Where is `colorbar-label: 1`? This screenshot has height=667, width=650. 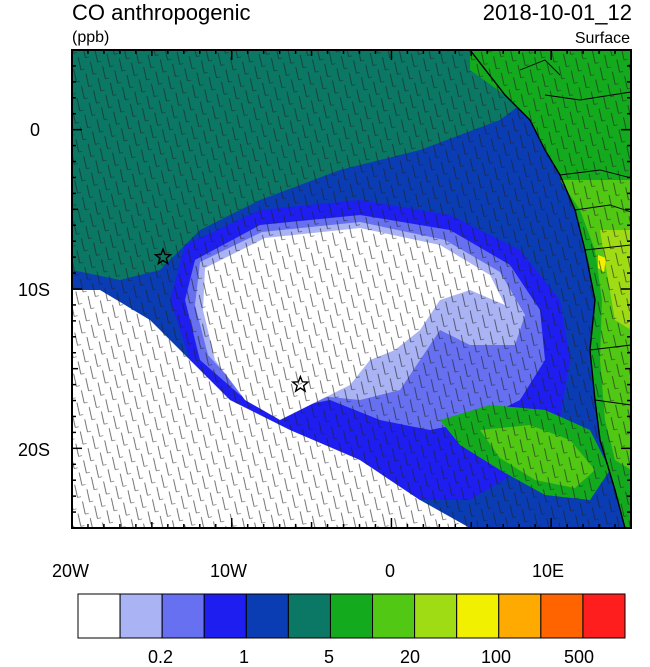
colorbar-label: 1 is located at coordinates (244, 657).